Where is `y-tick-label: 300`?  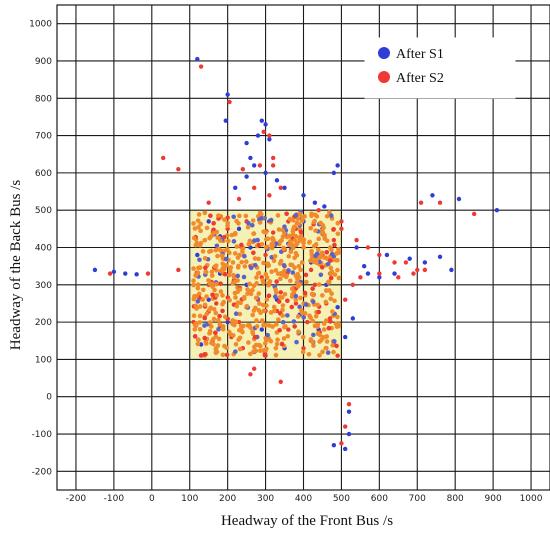
y-tick-label: 300 is located at coordinates (43, 286).